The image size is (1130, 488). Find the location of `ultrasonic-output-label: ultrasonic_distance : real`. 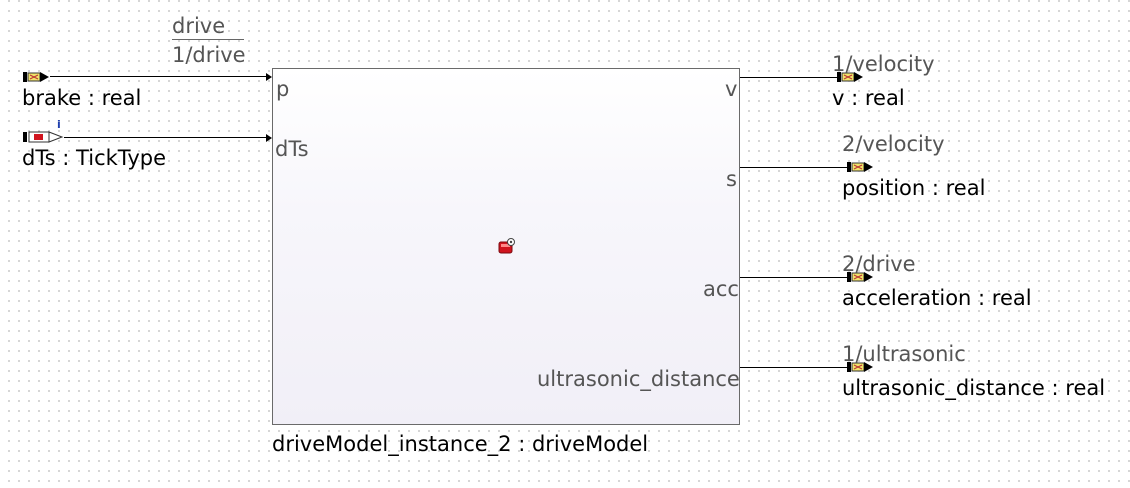

ultrasonic-output-label: ultrasonic_distance : real is located at coordinates (974, 388).